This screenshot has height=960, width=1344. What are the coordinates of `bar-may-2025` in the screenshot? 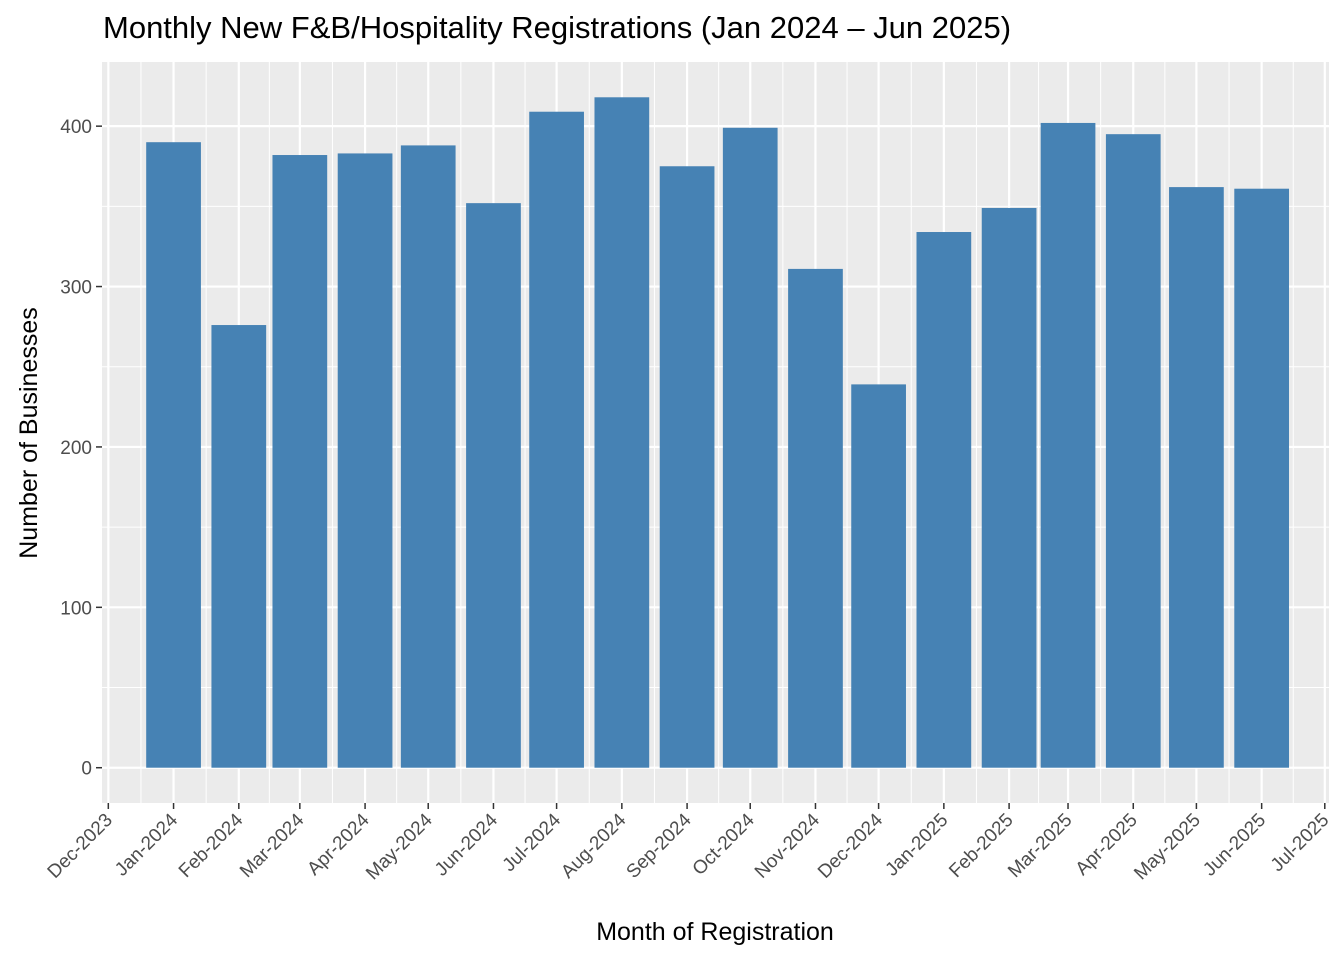 It's located at (1196, 477).